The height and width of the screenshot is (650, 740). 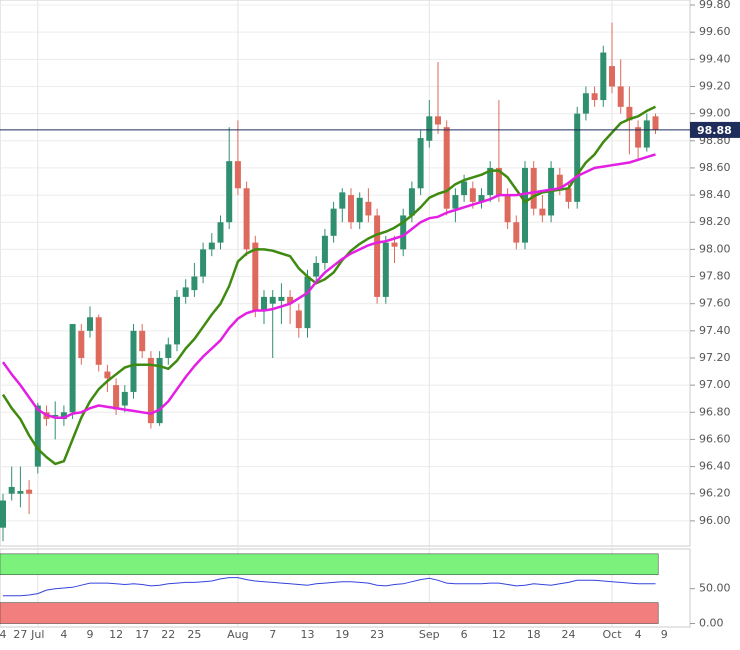 What do you see at coordinates (711, 623) in the screenshot?
I see `y-tick-label: 0.00` at bounding box center [711, 623].